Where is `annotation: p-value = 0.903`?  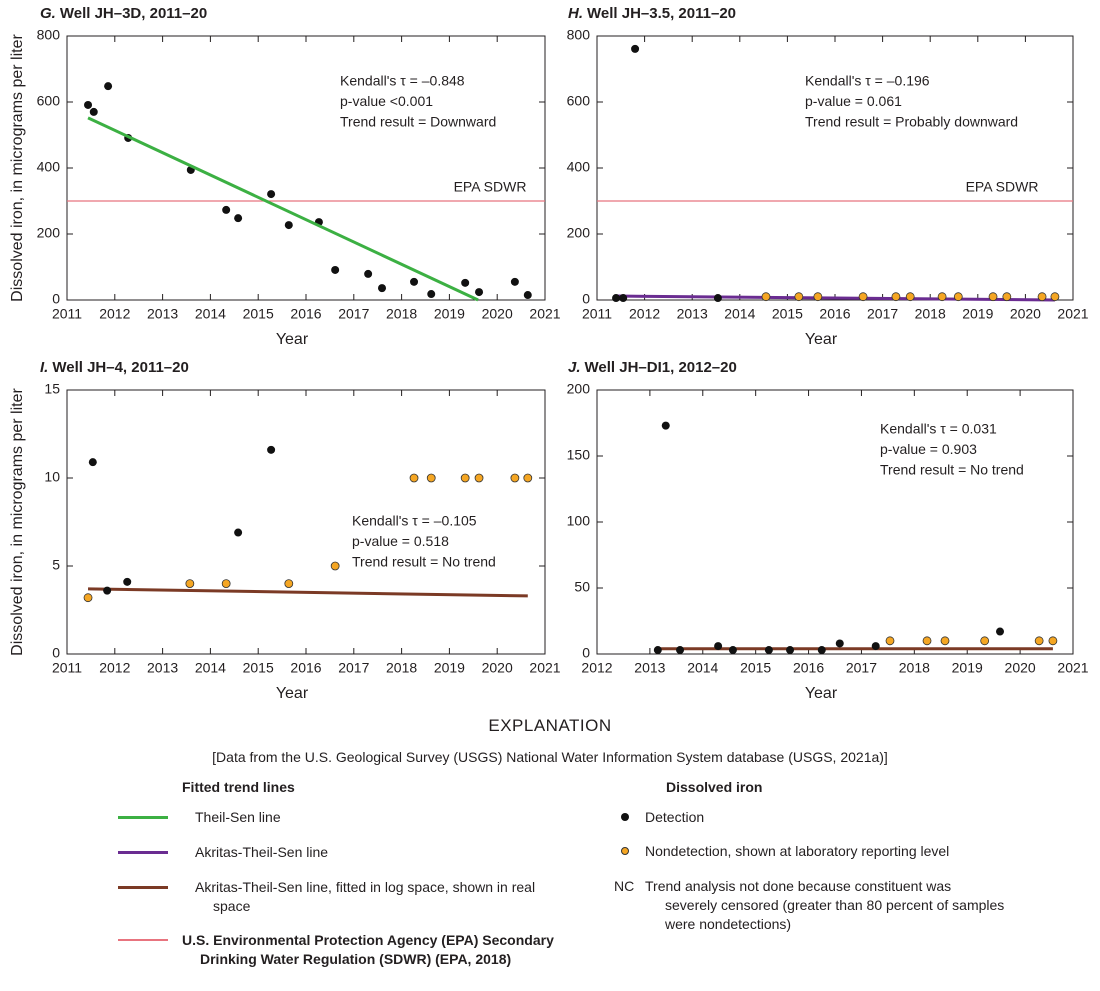
annotation: p-value = 0.903 is located at coordinates (928, 449).